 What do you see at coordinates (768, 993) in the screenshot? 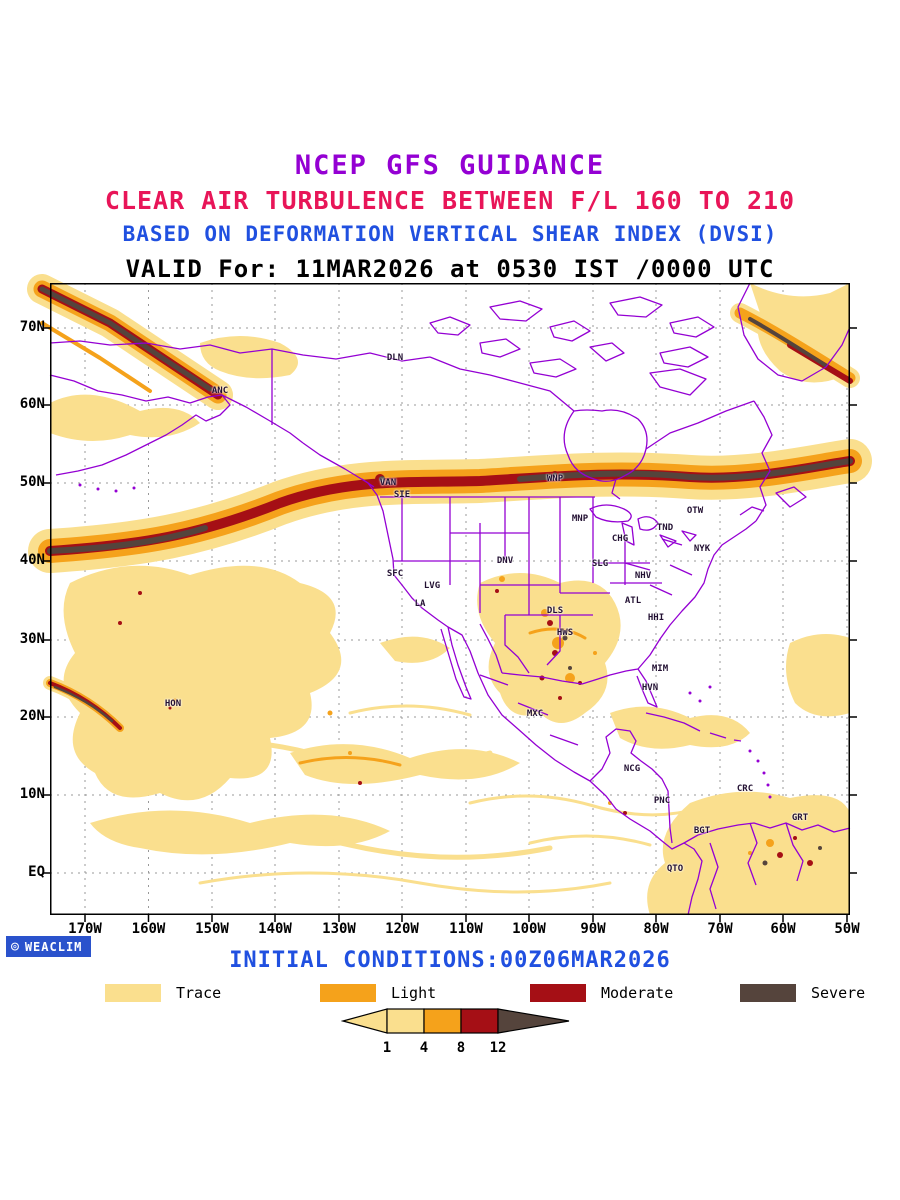
I see `legend-swatch-severe` at bounding box center [768, 993].